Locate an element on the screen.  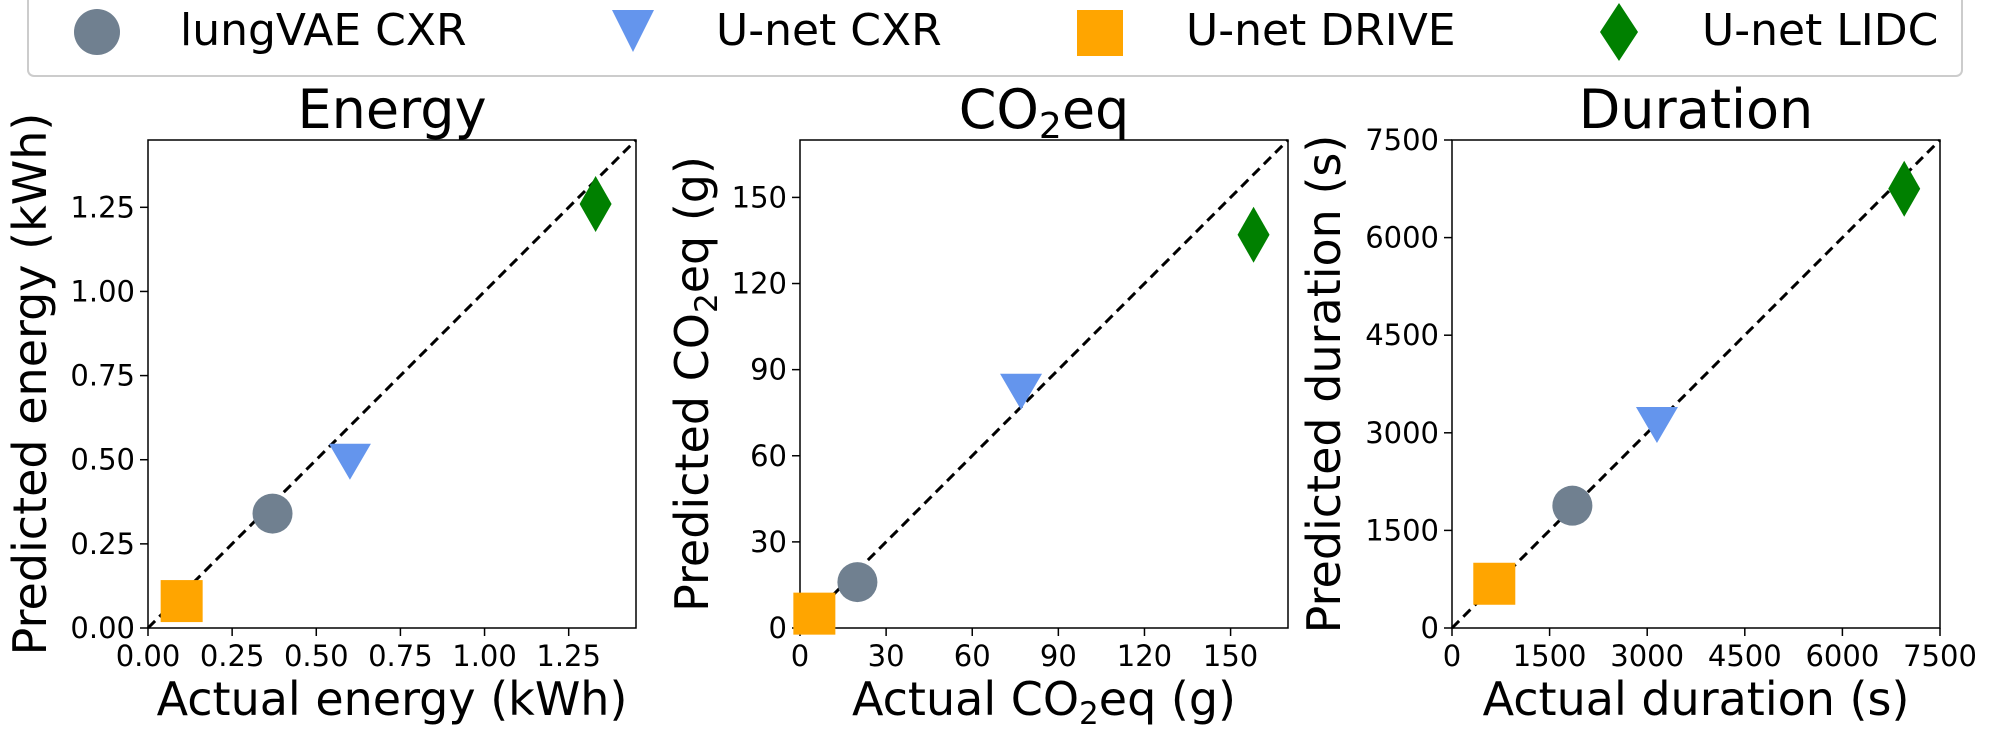
co2-x-tick-label: 30 is located at coordinates (886, 656).